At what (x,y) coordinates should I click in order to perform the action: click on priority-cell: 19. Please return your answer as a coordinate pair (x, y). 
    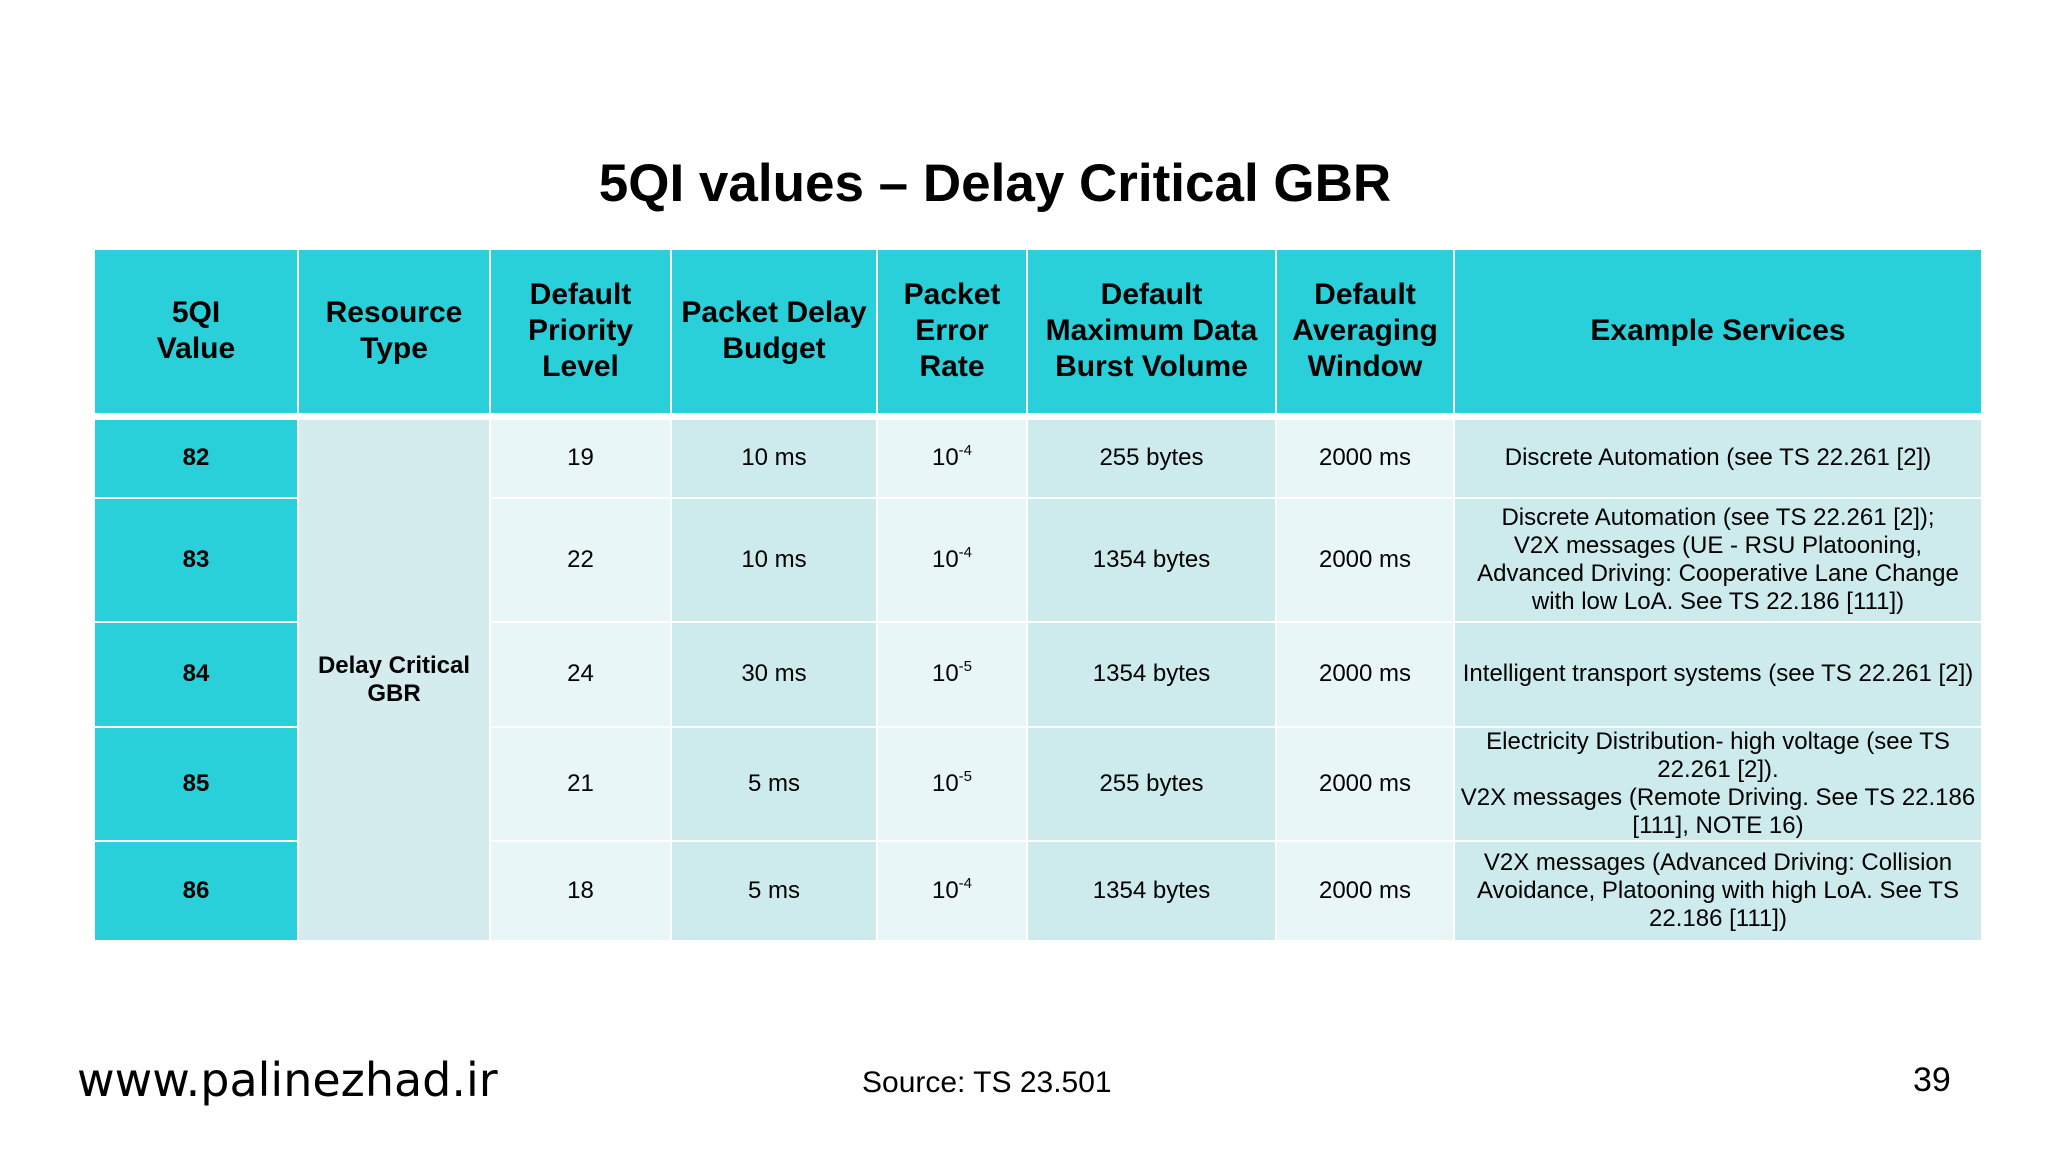
    Looking at the image, I should click on (580, 458).